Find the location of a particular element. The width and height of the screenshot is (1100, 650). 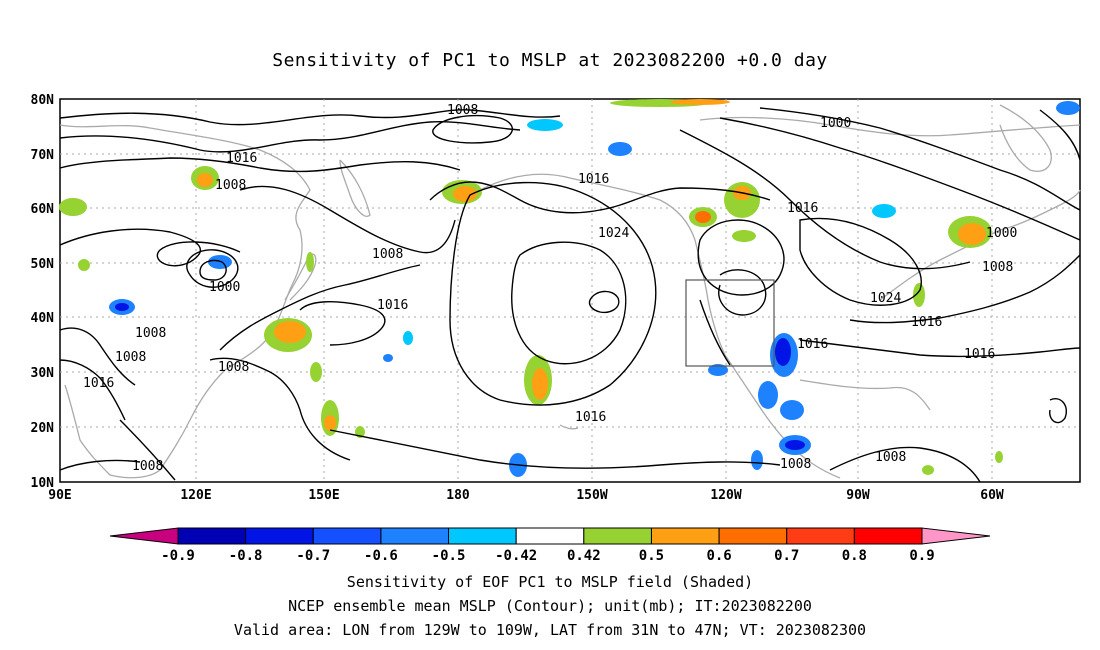

coastline-kamchatka is located at coordinates (355, 188).